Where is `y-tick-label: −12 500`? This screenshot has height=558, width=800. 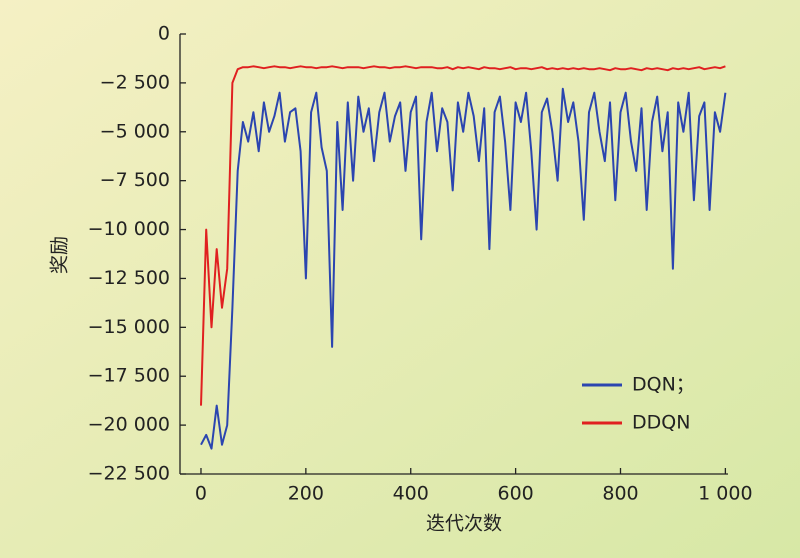 y-tick-label: −12 500 is located at coordinates (129, 278).